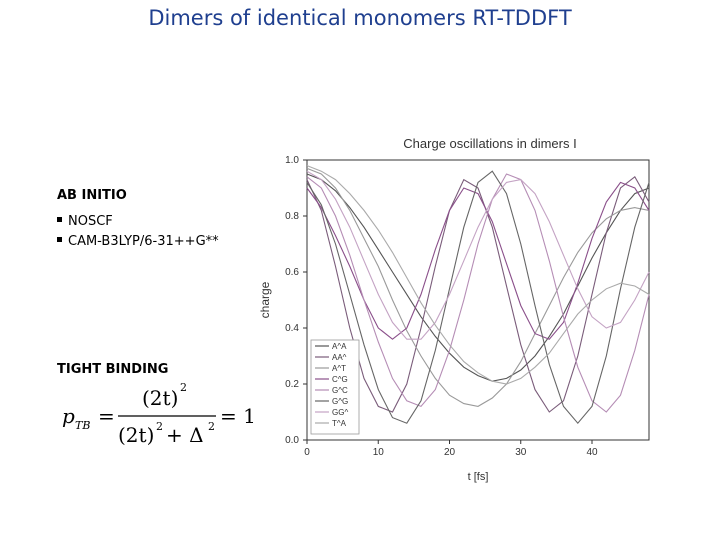 The image size is (720, 540). Describe the element at coordinates (521, 452) in the screenshot. I see `x-tick-label: 30` at that location.